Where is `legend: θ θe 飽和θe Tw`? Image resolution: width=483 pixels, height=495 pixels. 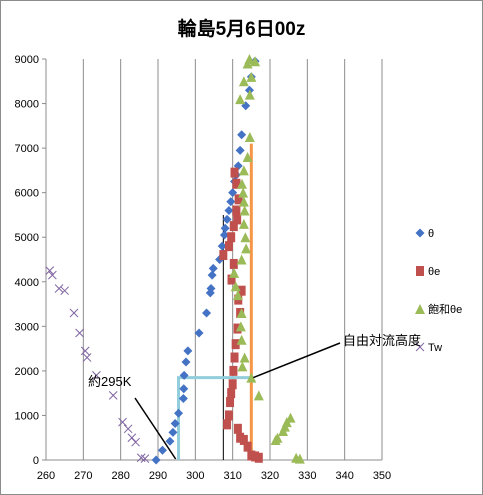
legend: θ θe 飽和θe Tw is located at coordinates (438, 291).